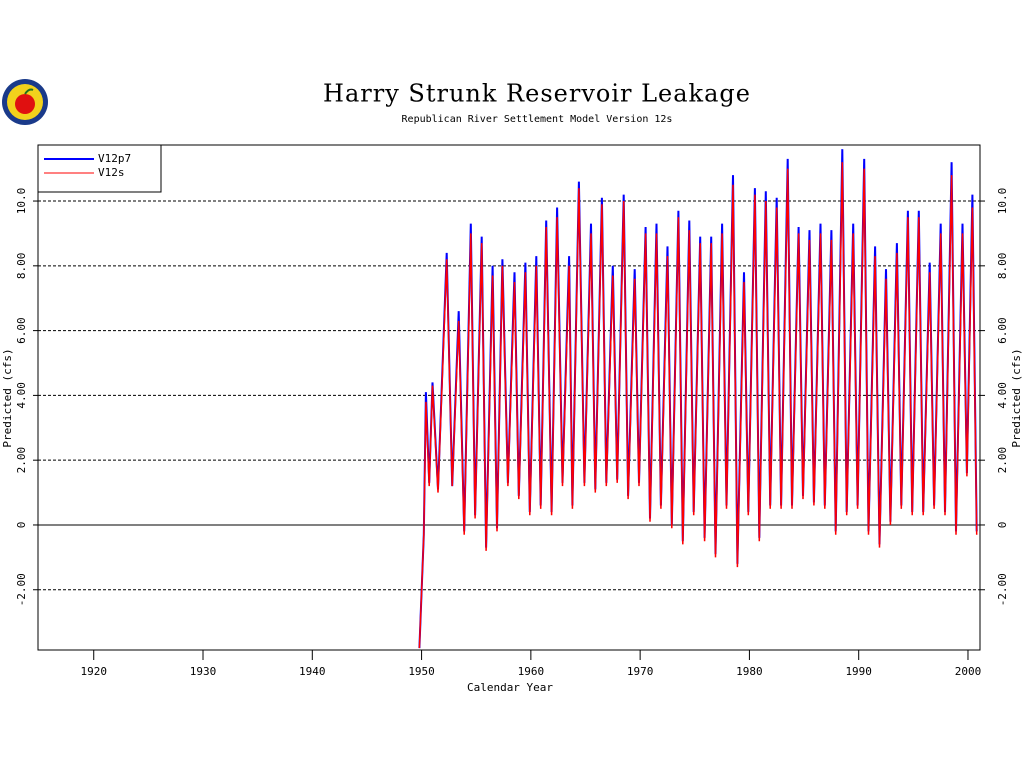 This screenshot has height=768, width=1024. Describe the element at coordinates (21, 460) in the screenshot. I see `y-tick-label: 2.00` at that location.